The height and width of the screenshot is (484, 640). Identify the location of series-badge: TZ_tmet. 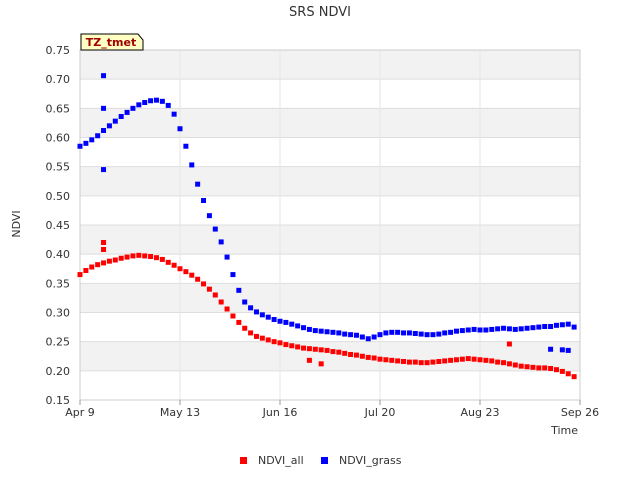
(112, 42).